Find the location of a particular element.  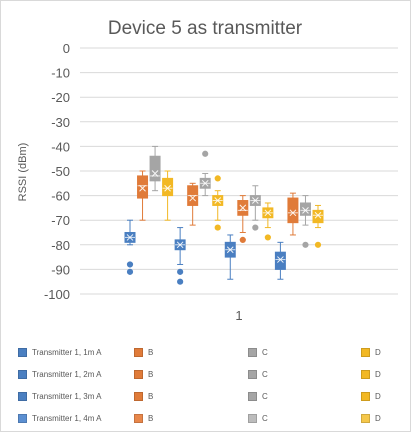

legend-item: Transmitter 1, 3m A is located at coordinates (60, 396).